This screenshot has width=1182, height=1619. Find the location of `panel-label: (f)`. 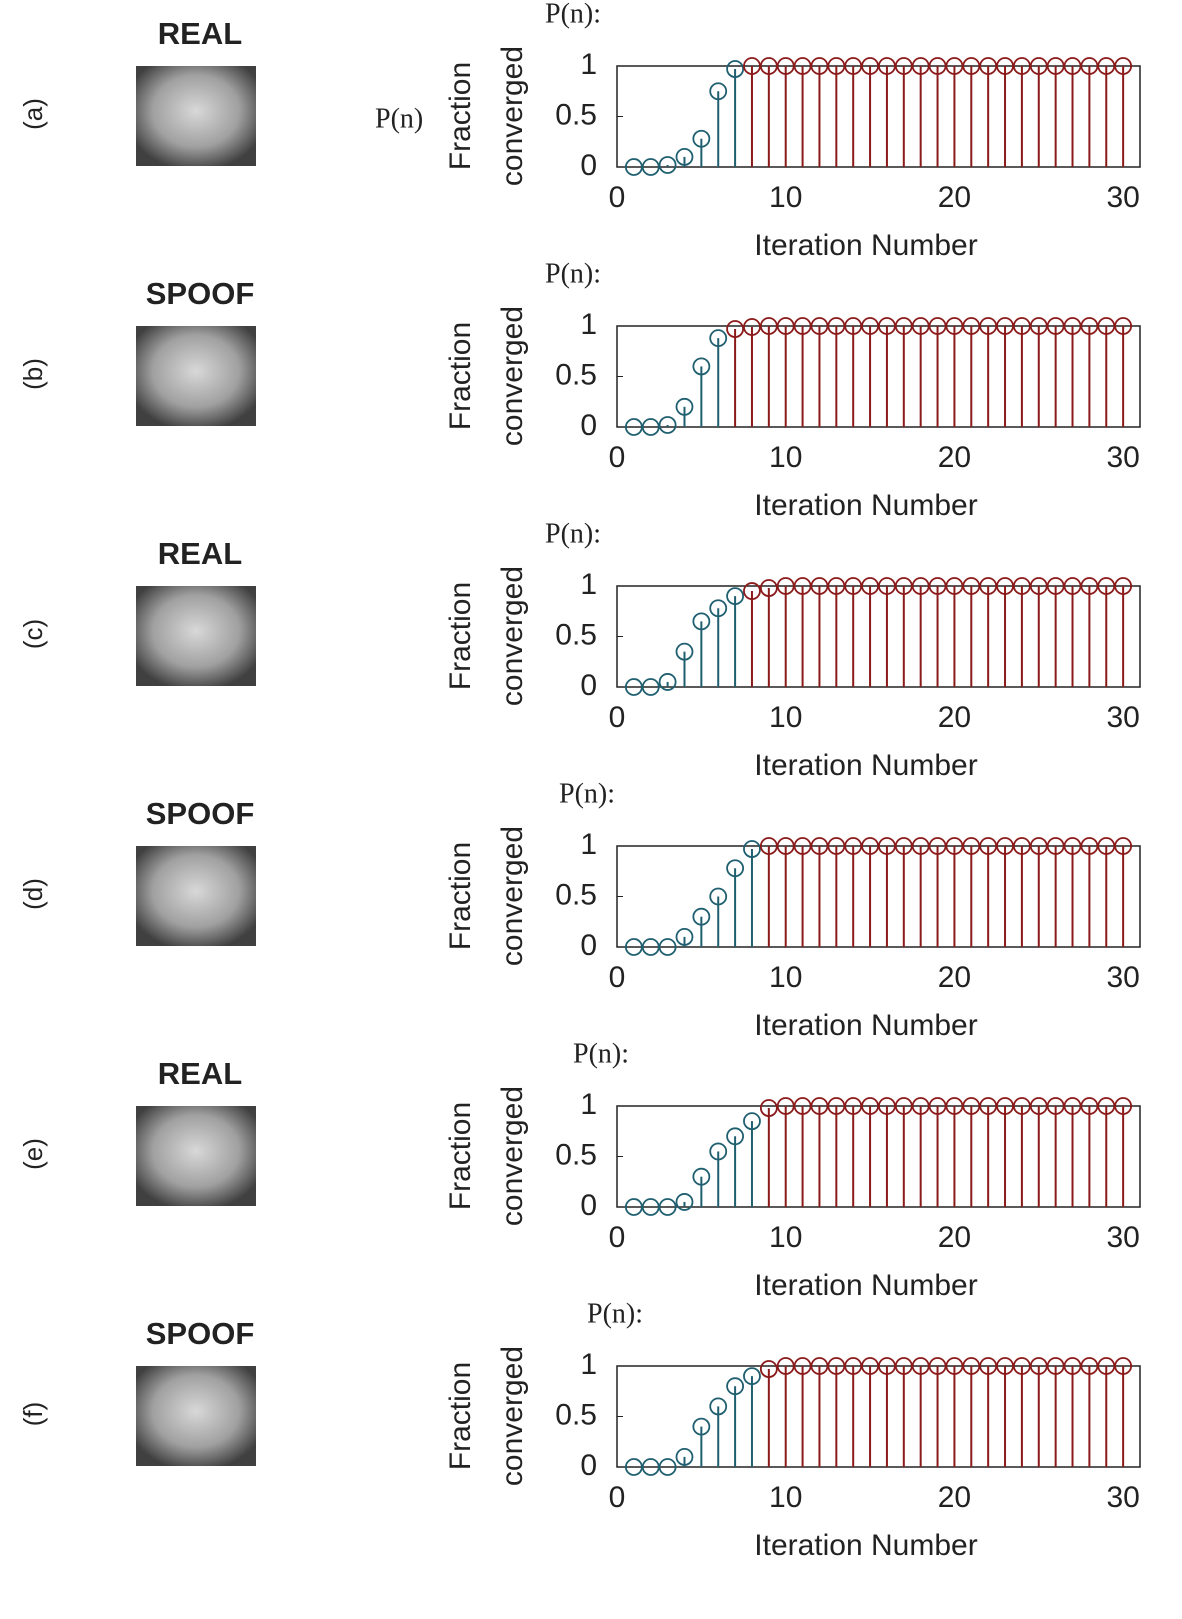

panel-label: (f) is located at coordinates (33, 1414).